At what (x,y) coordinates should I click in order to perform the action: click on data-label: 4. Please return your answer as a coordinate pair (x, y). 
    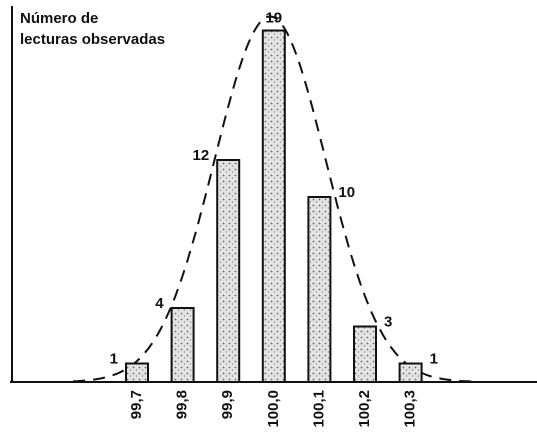
    Looking at the image, I should click on (159, 303).